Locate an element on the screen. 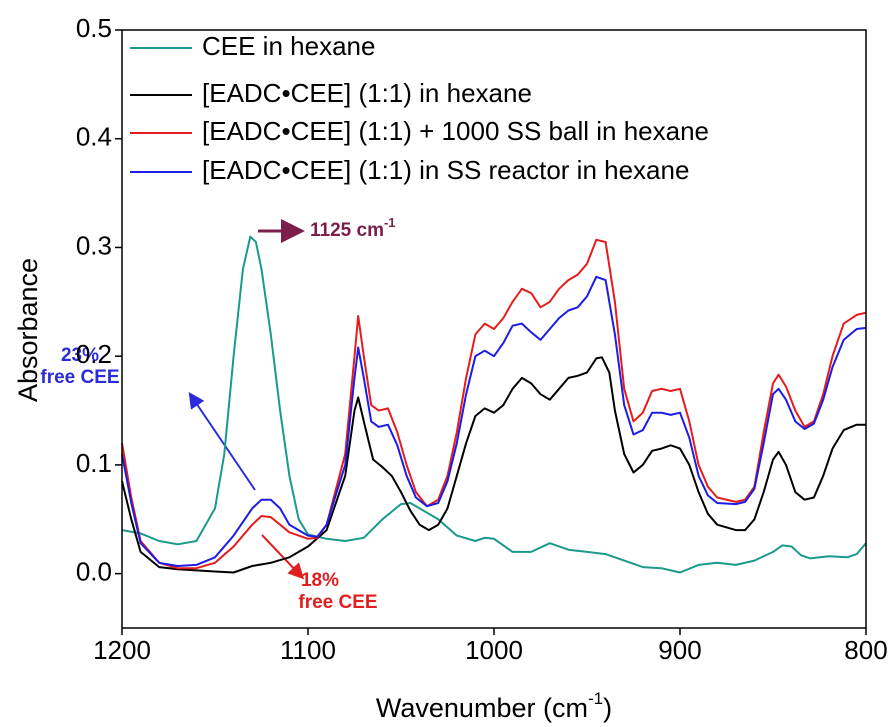 The image size is (894, 727). legend-label: [EADC•CEE] (1:1) in SS reactor in hexane is located at coordinates (445, 170).